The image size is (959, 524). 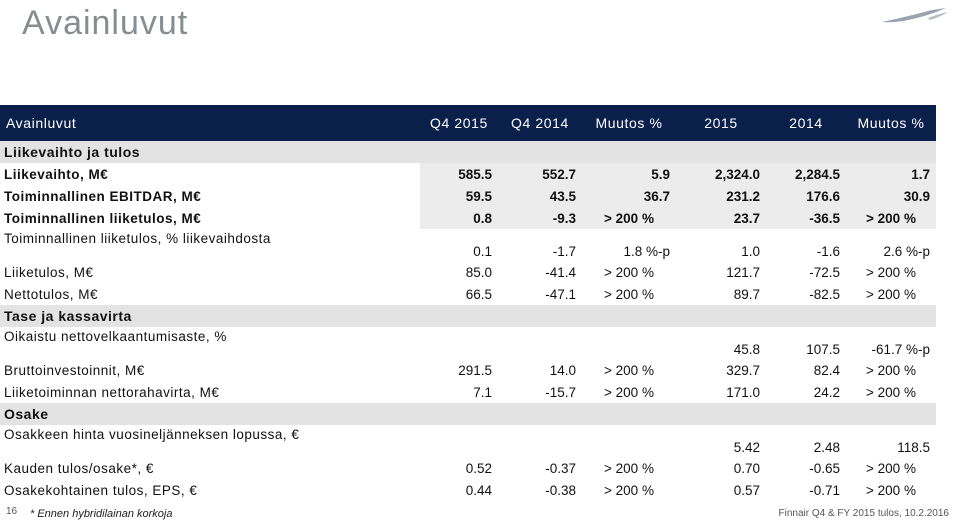 I want to click on table-cell: -1.6, so click(x=828, y=251).